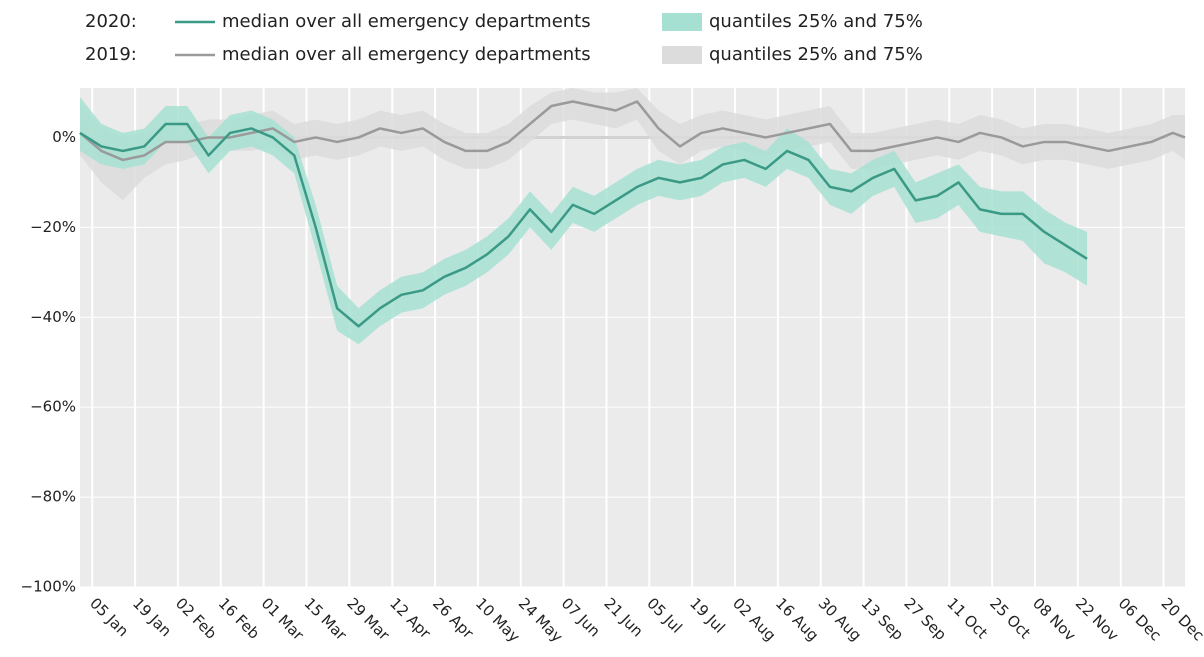  I want to click on x-tick-label: 16 Aug, so click(797, 619).